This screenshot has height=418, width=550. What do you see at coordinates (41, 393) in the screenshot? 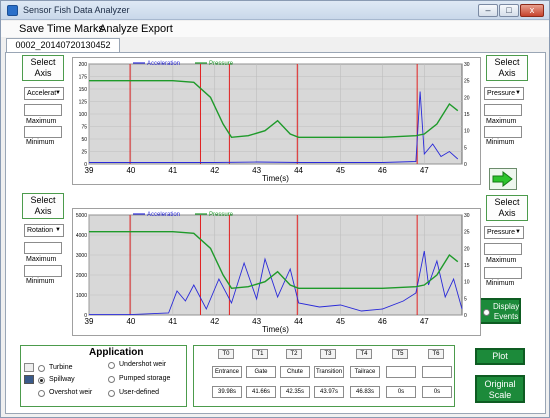
I see `radio-overshot-weir` at bounding box center [41, 393].